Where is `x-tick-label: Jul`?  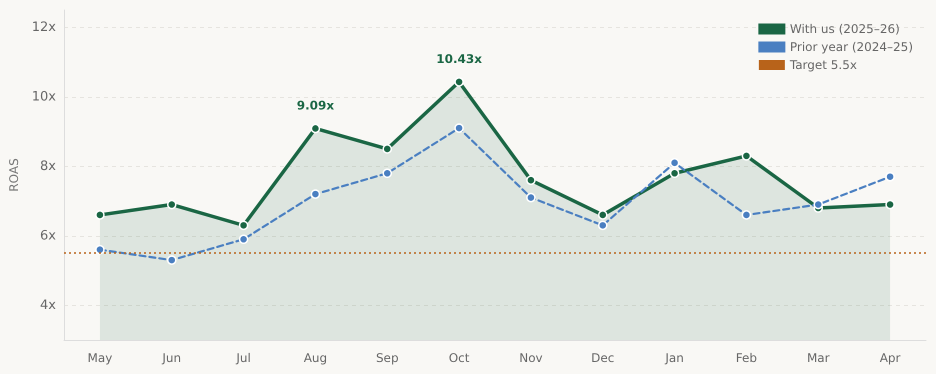
x-tick-label: Jul is located at coordinates (243, 358).